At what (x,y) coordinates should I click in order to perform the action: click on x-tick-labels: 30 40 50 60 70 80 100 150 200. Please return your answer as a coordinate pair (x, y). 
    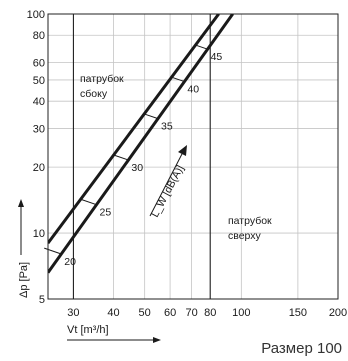
    Looking at the image, I should click on (207, 313).